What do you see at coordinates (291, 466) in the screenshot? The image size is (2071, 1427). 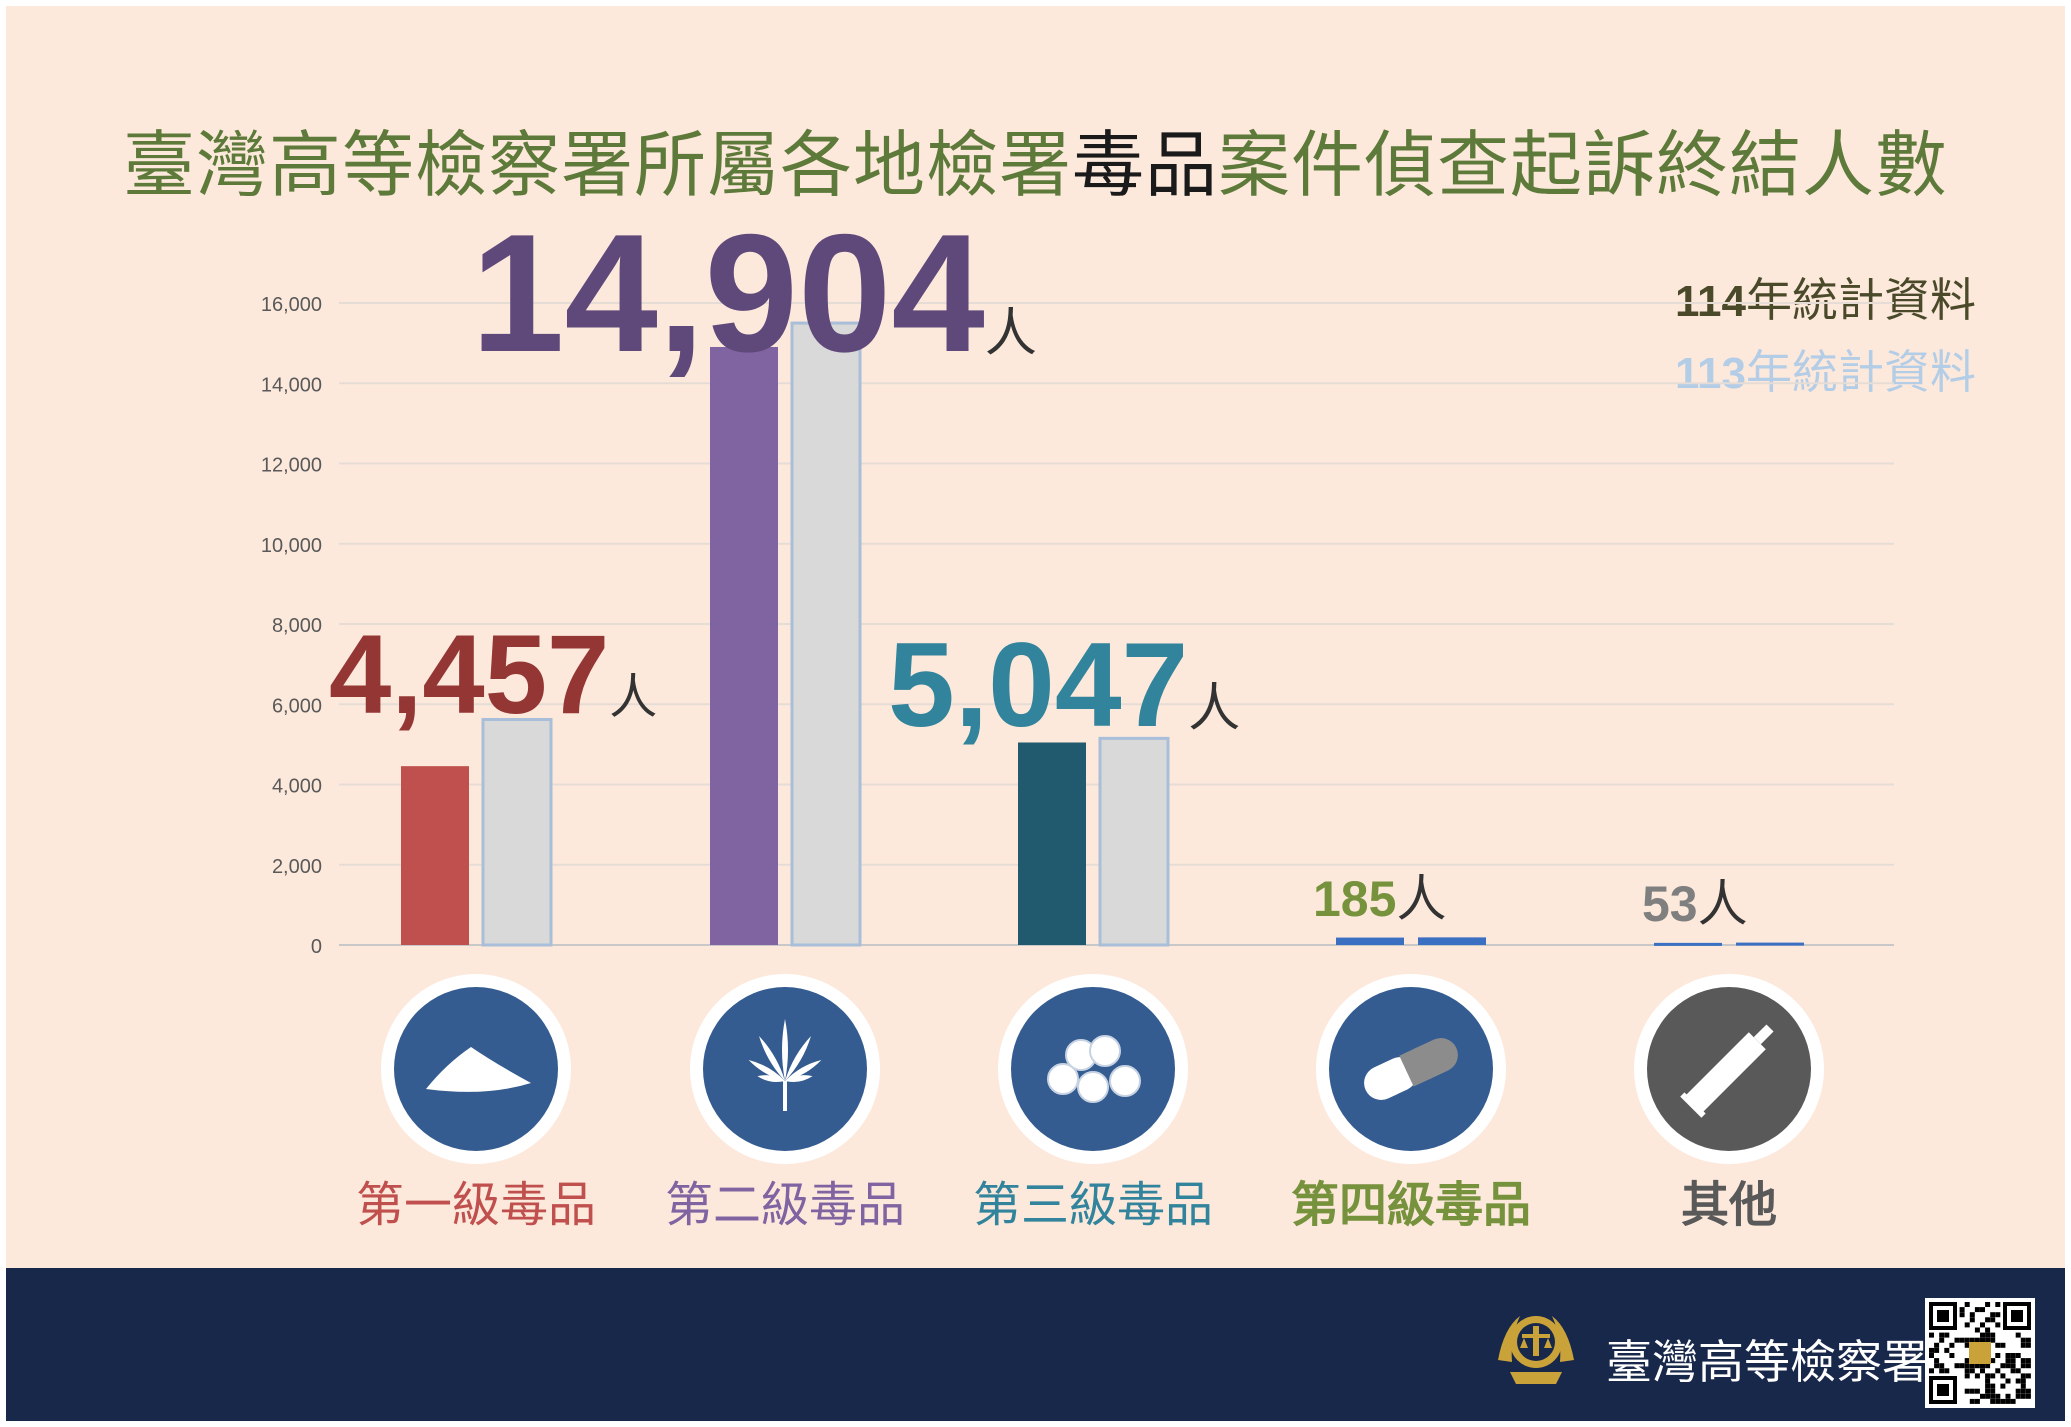 I see `y-tick-label: 12,000` at bounding box center [291, 466].